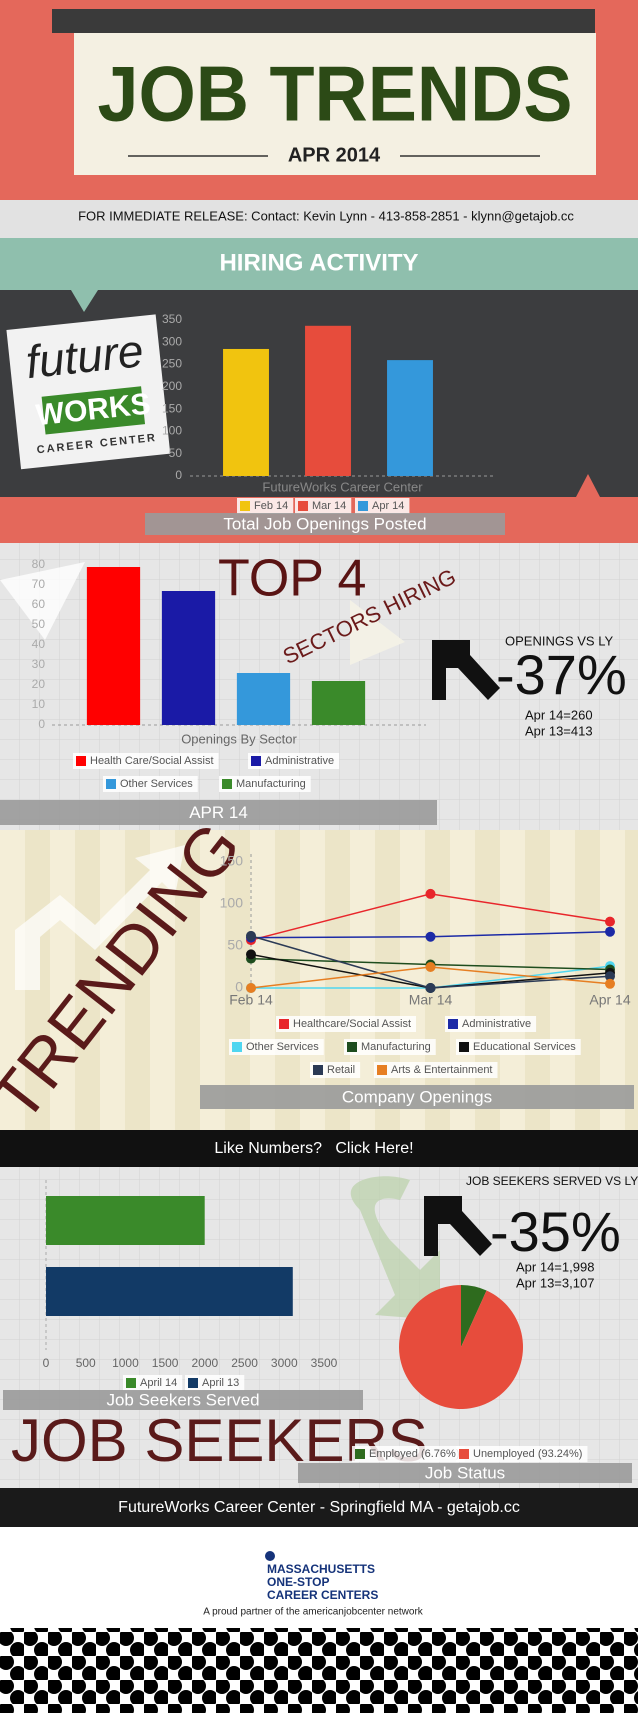 This screenshot has height=1713, width=638. I want to click on y-tick-label: 200, so click(172, 386).